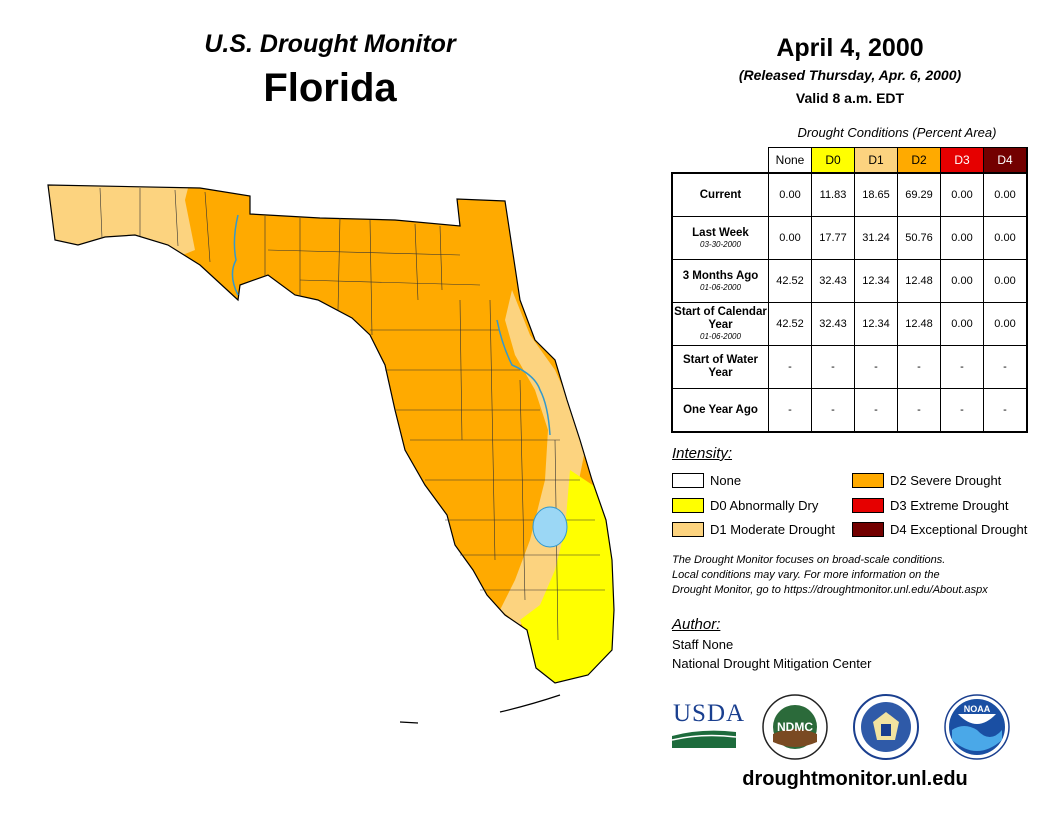  What do you see at coordinates (720, 366) in the screenshot?
I see `row-label-text: Start of Water Year` at bounding box center [720, 366].